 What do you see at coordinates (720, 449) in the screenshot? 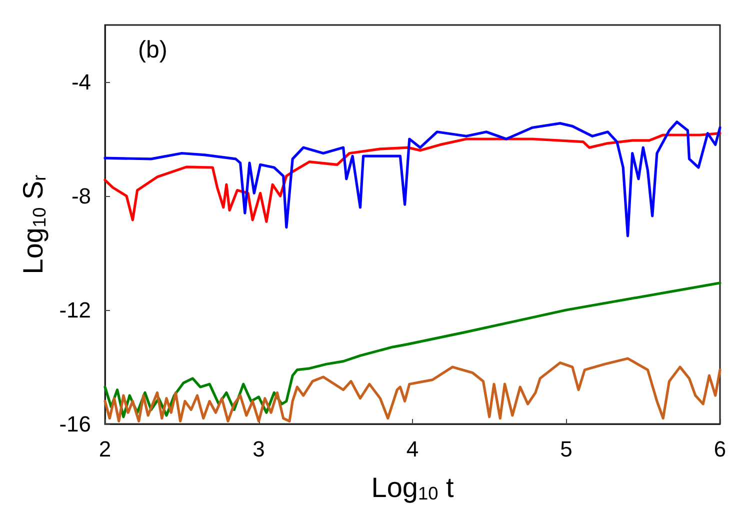
I see `x-tick-label: 6` at bounding box center [720, 449].